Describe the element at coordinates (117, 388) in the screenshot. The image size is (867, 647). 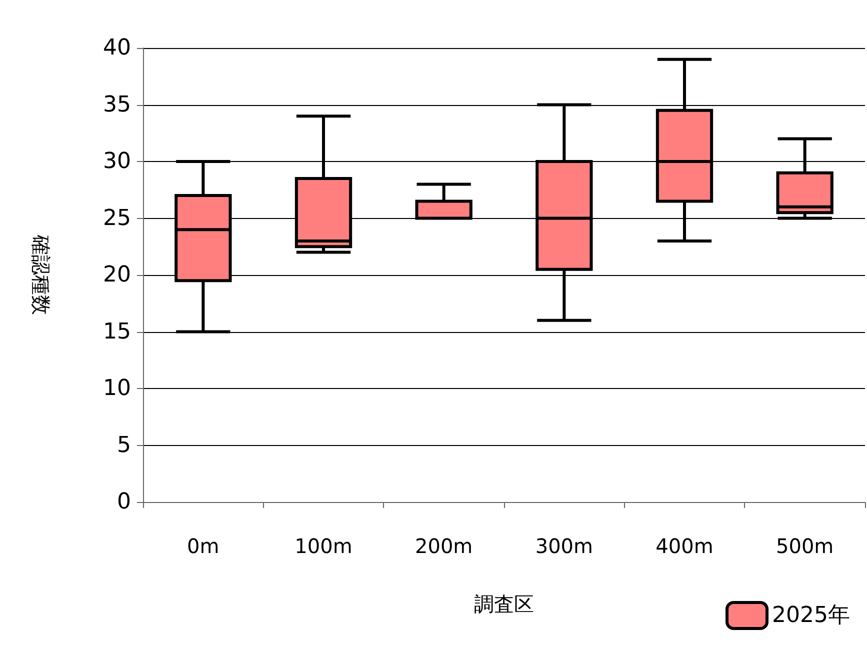
I see `y-tick-label: 10` at that location.